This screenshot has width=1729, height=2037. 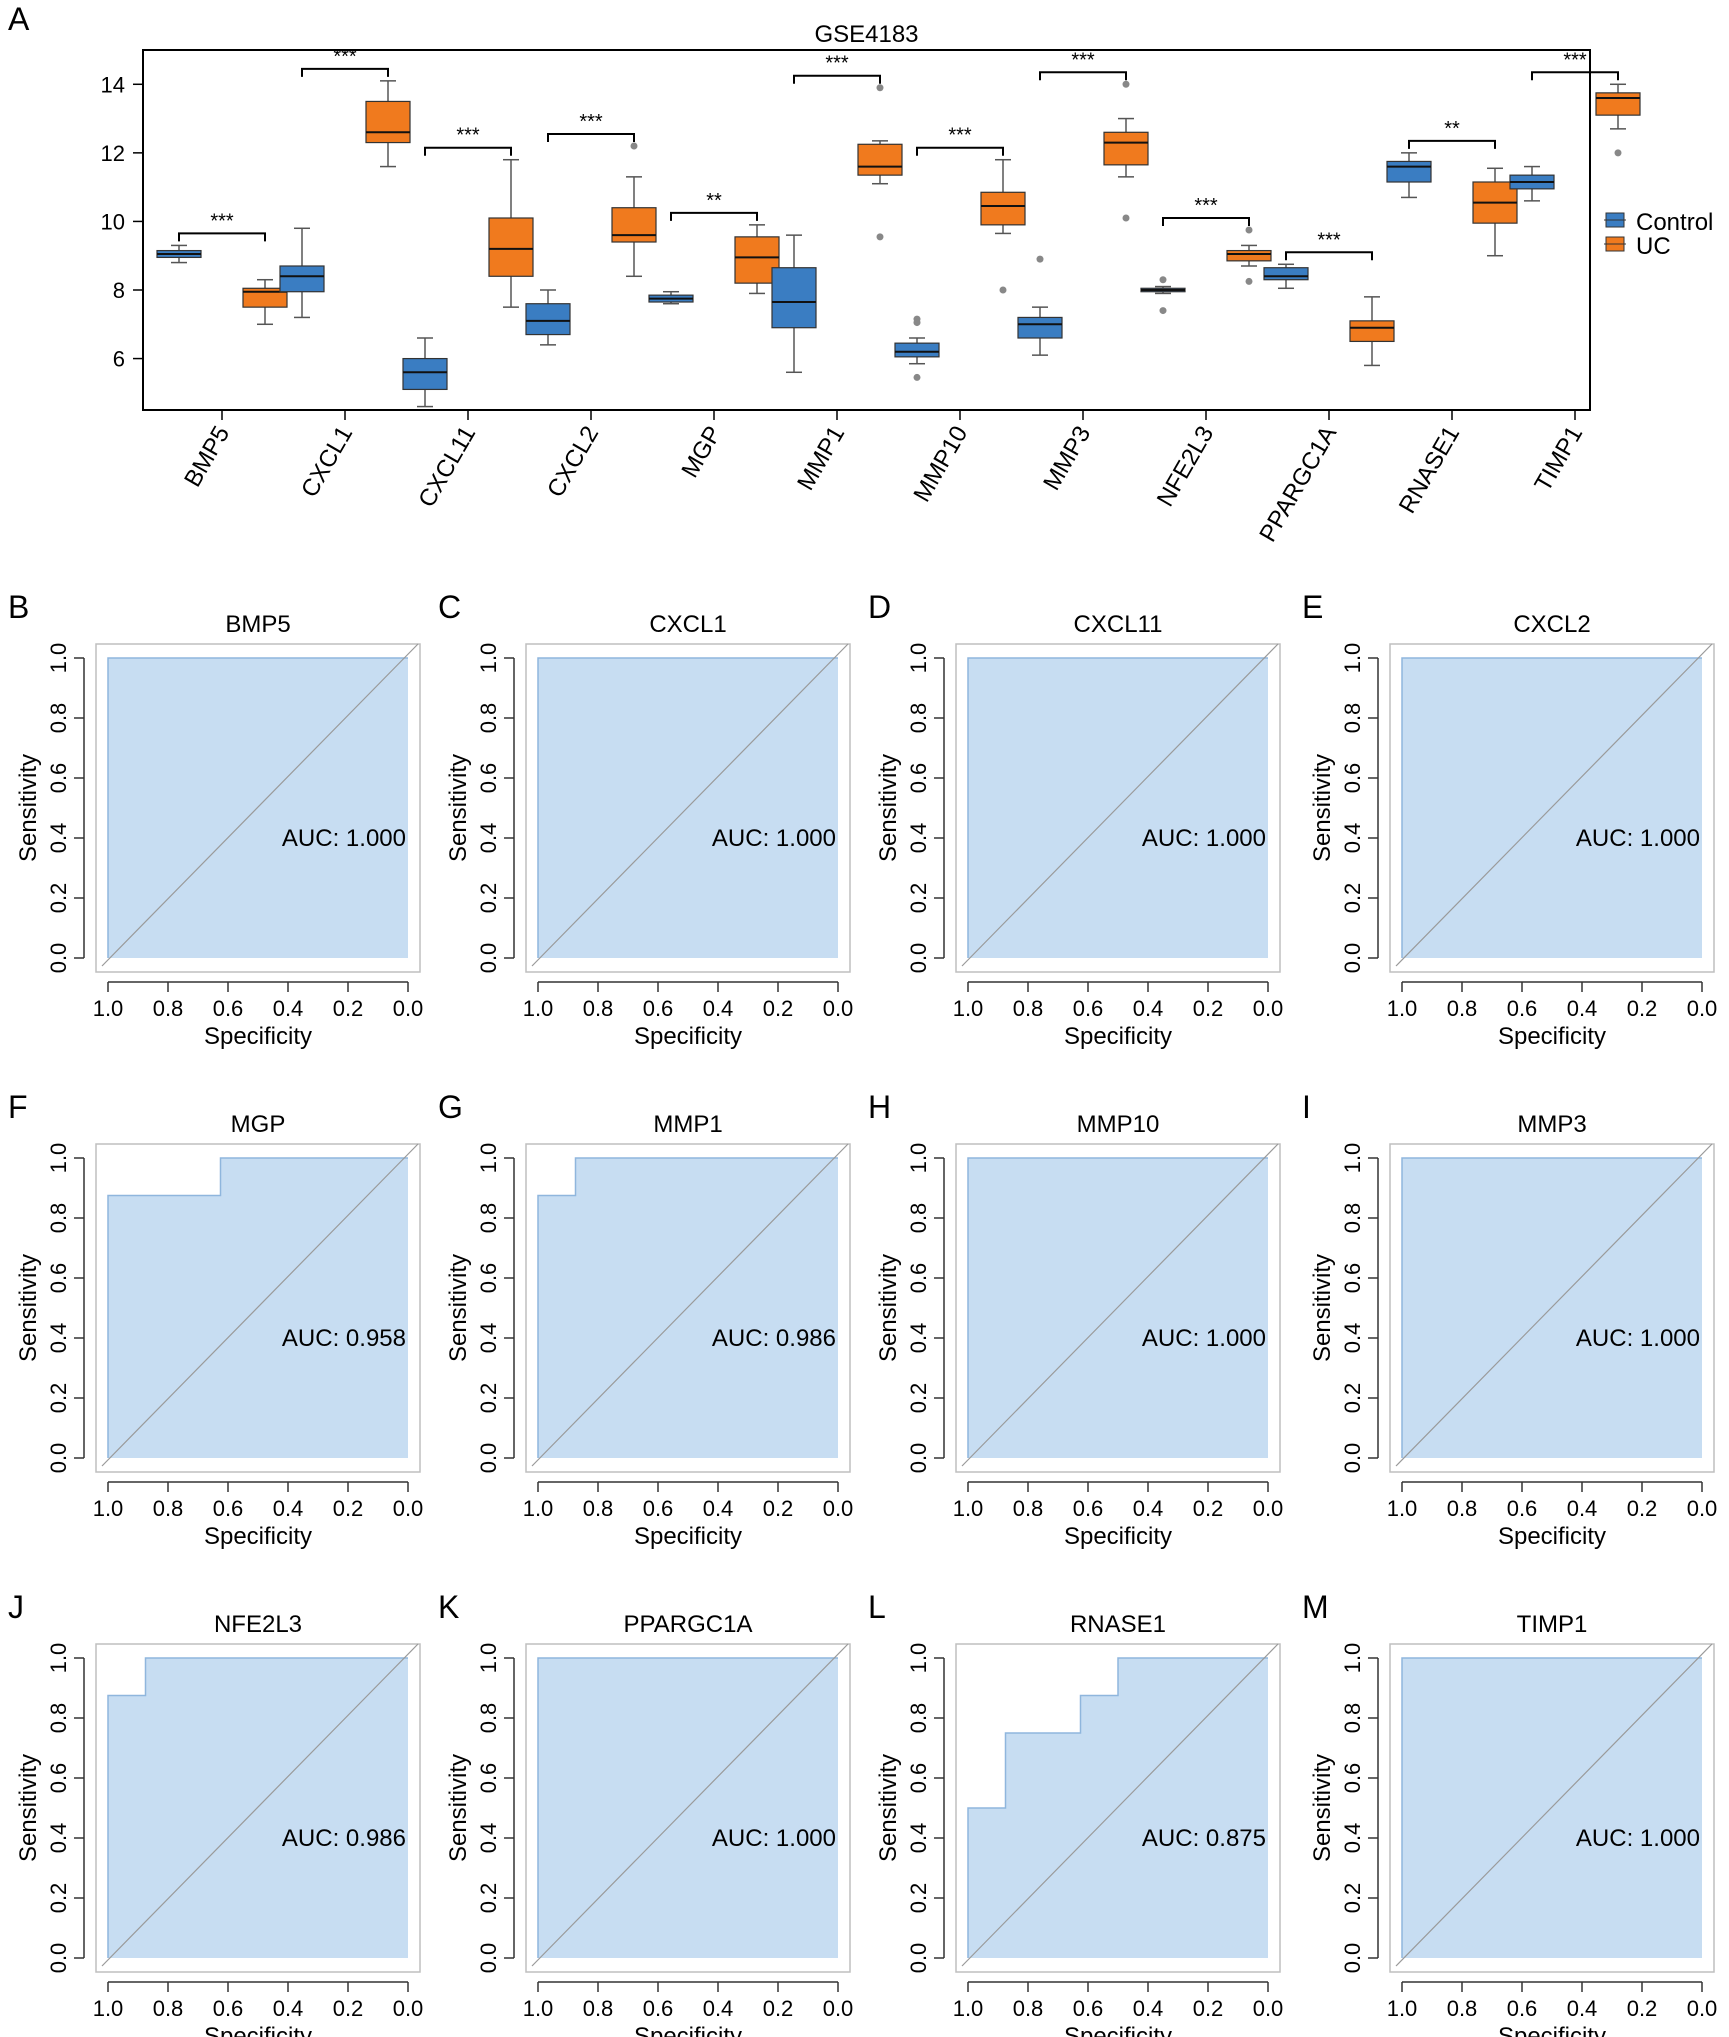 I want to click on roc-title: NFE2L3, so click(x=258, y=1624).